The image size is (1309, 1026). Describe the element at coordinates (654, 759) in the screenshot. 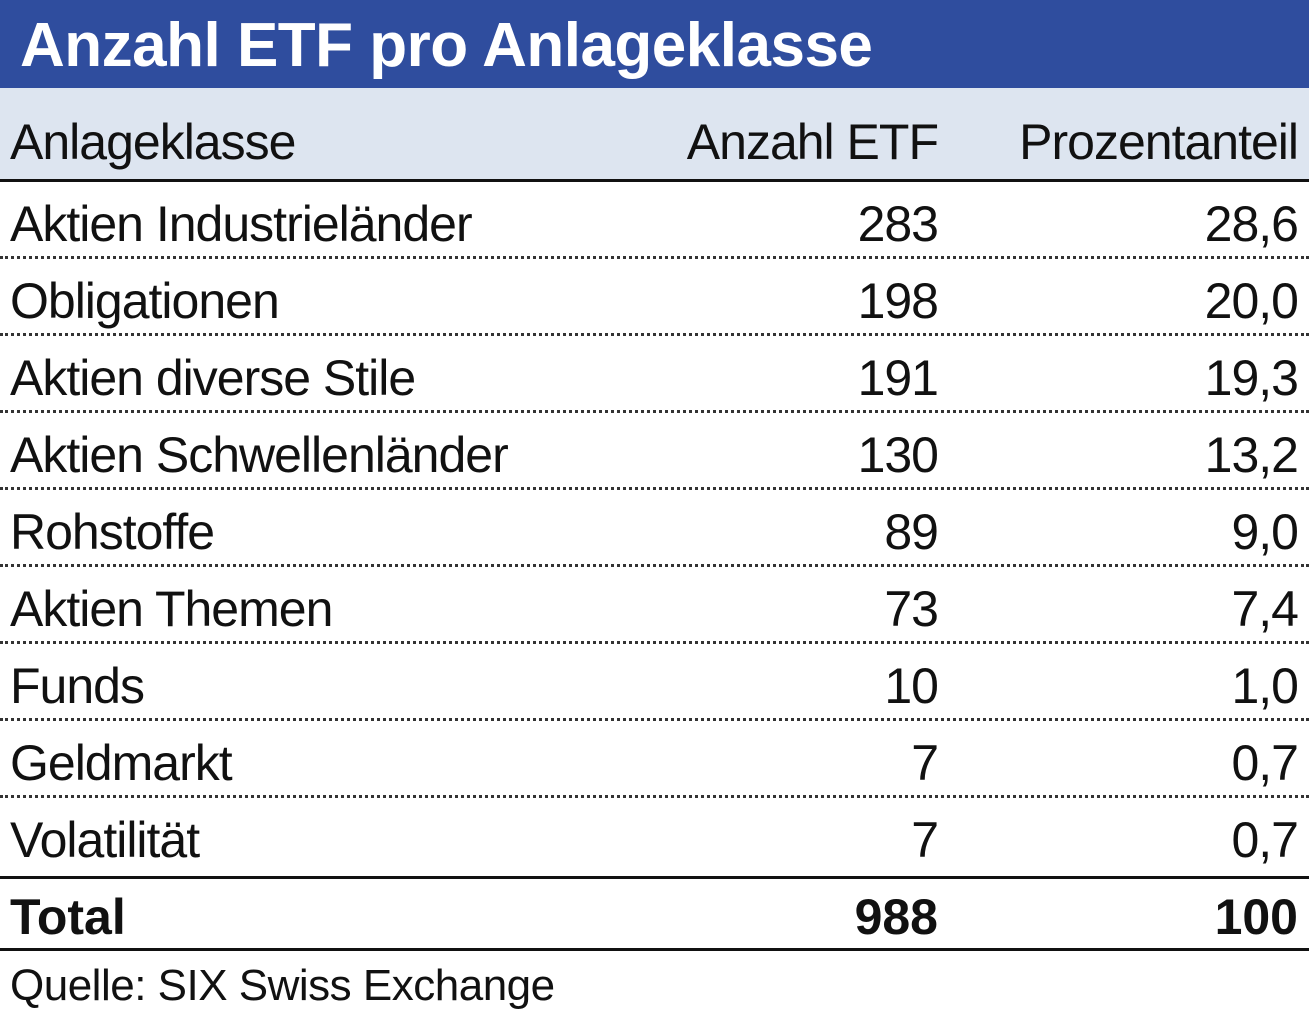

I see `table-row: Geldmarkt 7 0,7` at that location.